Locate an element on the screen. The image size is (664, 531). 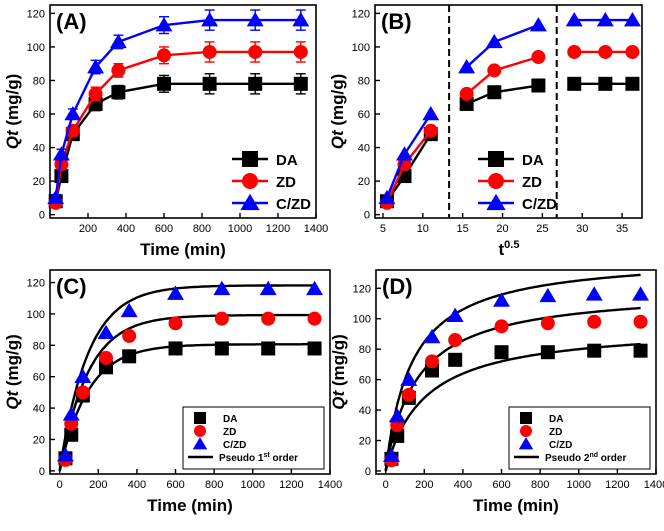
x-tick-label: 35 is located at coordinates (622, 229).